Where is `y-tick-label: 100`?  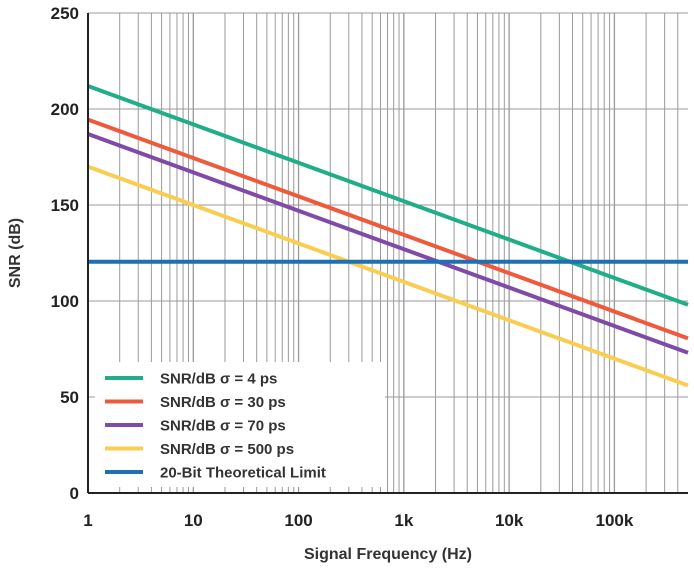
y-tick-label: 100 is located at coordinates (65, 301).